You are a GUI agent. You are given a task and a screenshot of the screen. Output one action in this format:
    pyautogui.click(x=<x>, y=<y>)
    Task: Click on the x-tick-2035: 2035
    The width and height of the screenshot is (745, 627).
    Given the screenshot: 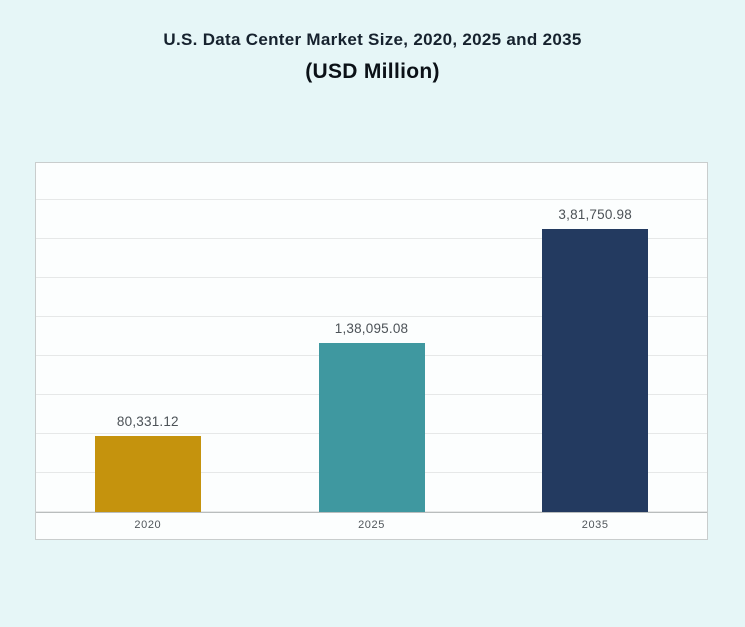 What is the action you would take?
    pyautogui.click(x=595, y=525)
    